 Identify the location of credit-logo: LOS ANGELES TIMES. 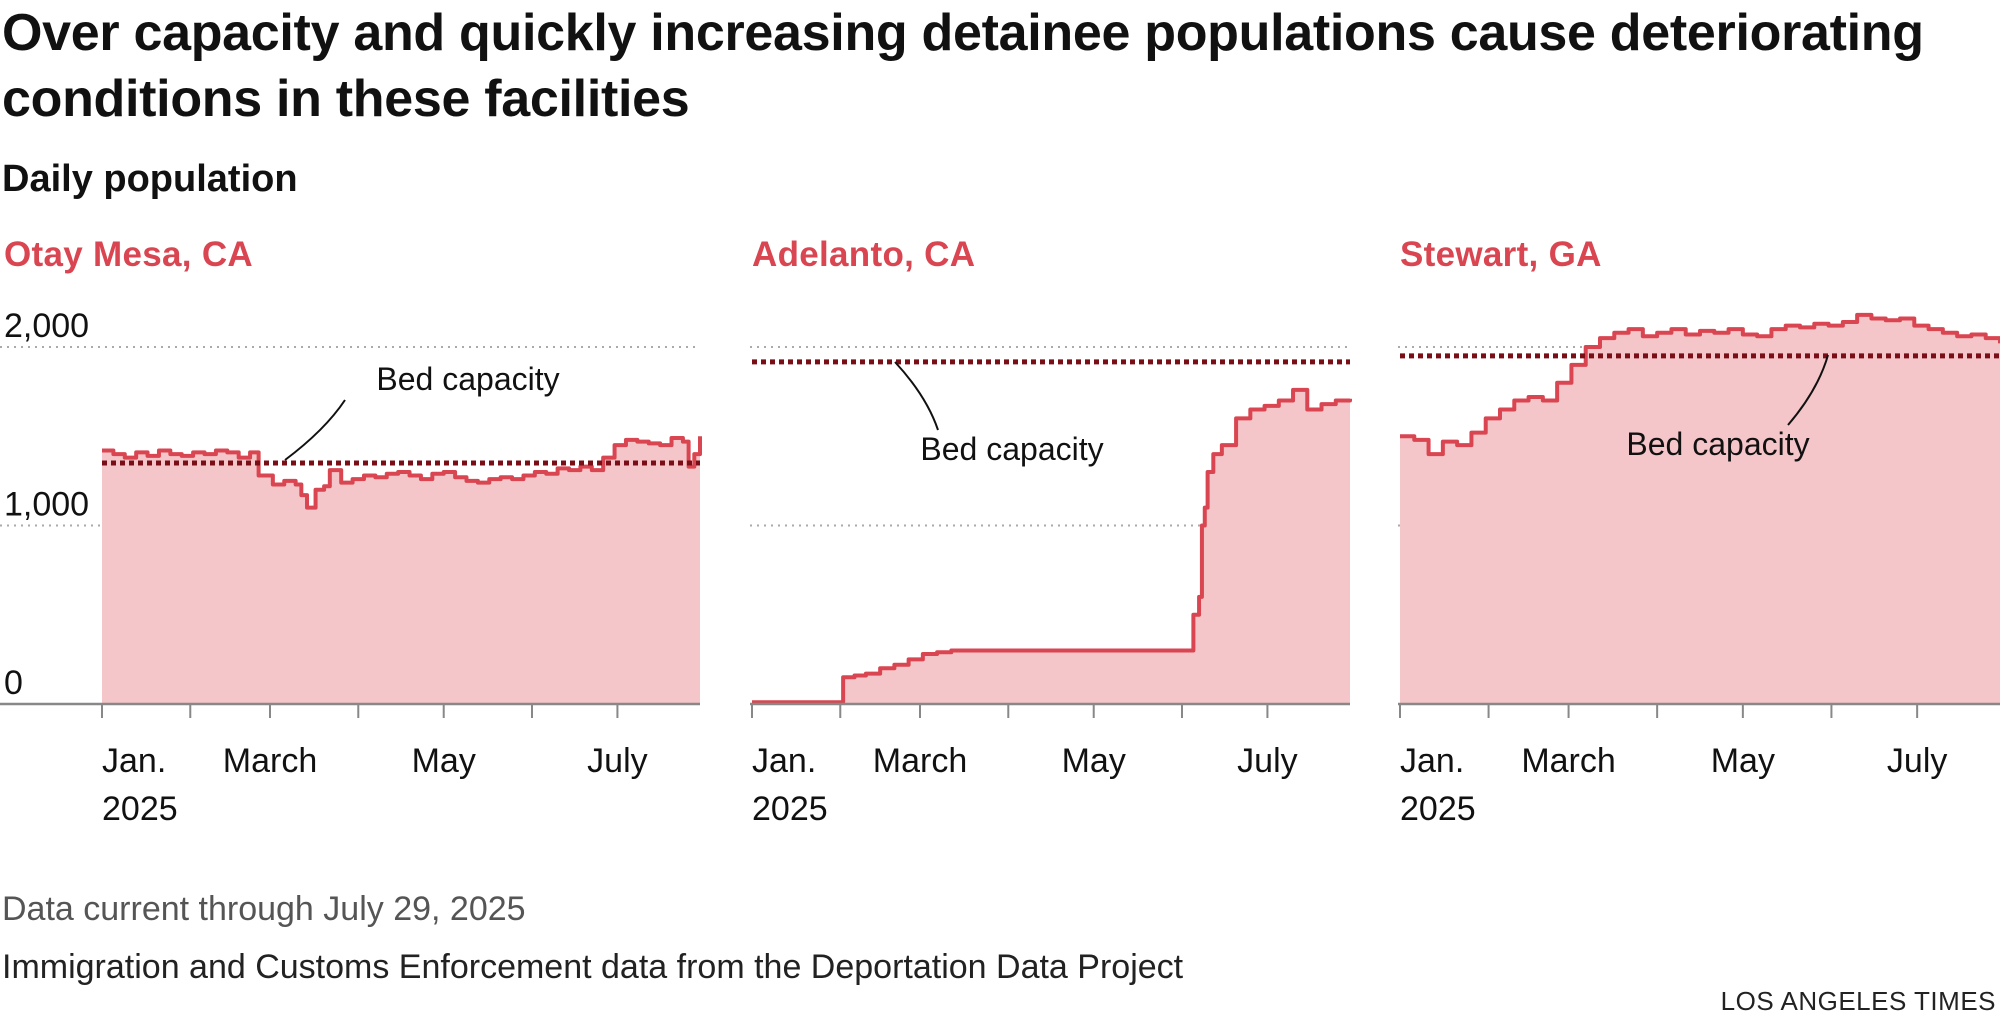
(1858, 1001).